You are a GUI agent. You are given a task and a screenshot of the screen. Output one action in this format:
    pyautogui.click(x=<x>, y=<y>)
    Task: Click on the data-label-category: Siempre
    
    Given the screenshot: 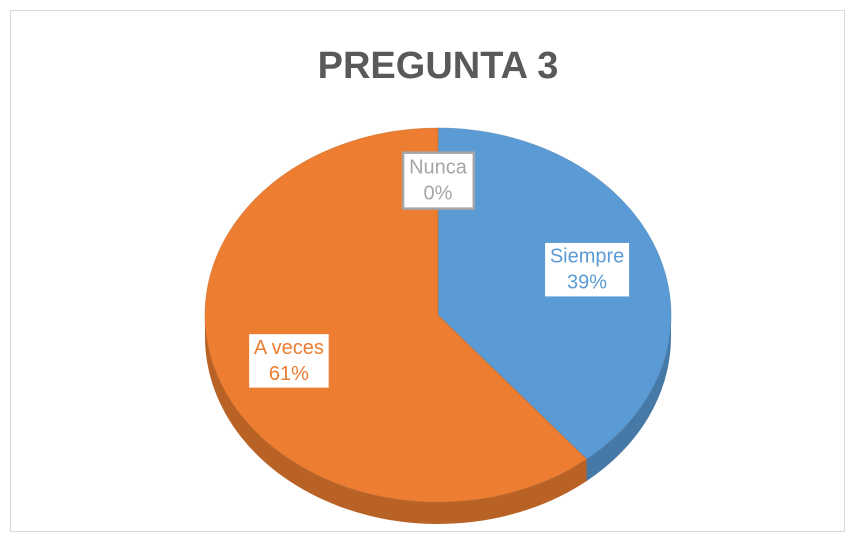 What is the action you would take?
    pyautogui.click(x=587, y=257)
    